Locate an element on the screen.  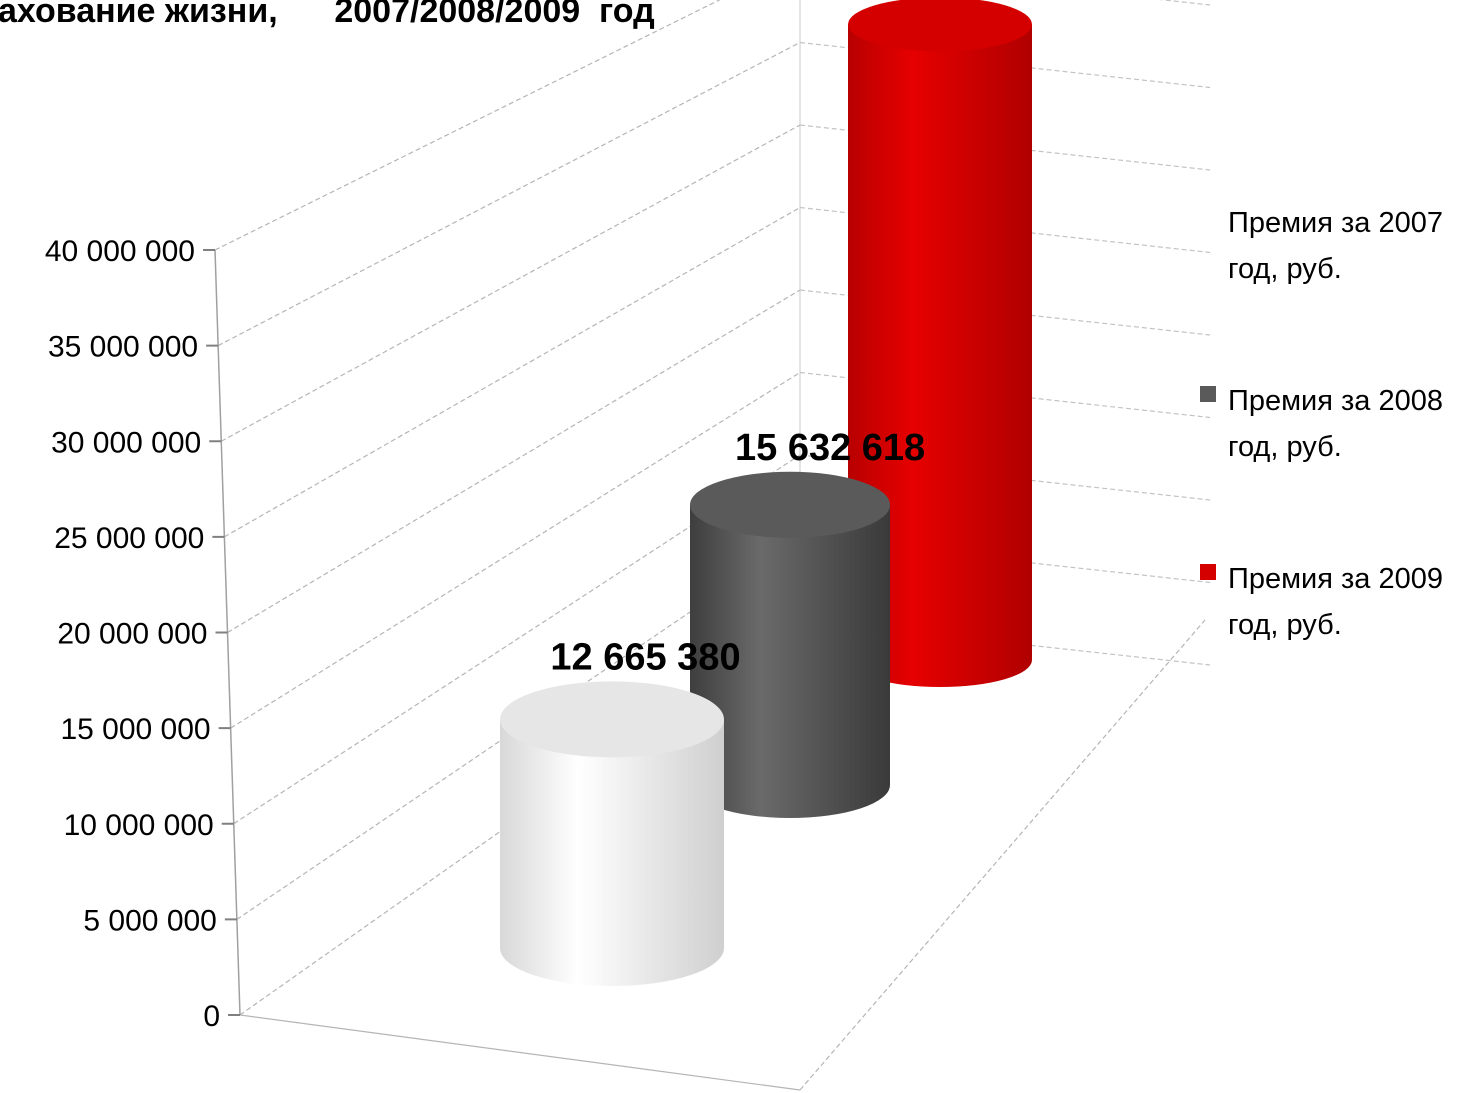
floor-edge is located at coordinates (520, 1052).